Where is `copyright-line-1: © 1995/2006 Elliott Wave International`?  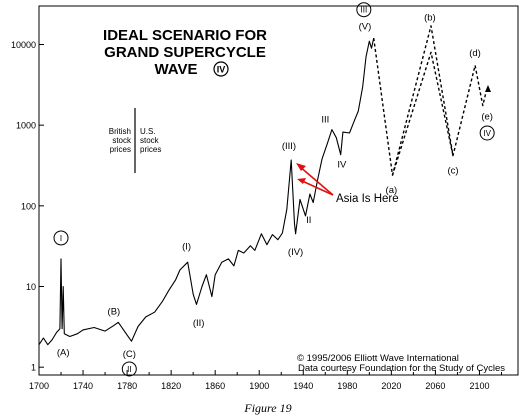 copyright-line-1: © 1995/2006 Elliott Wave International is located at coordinates (378, 358).